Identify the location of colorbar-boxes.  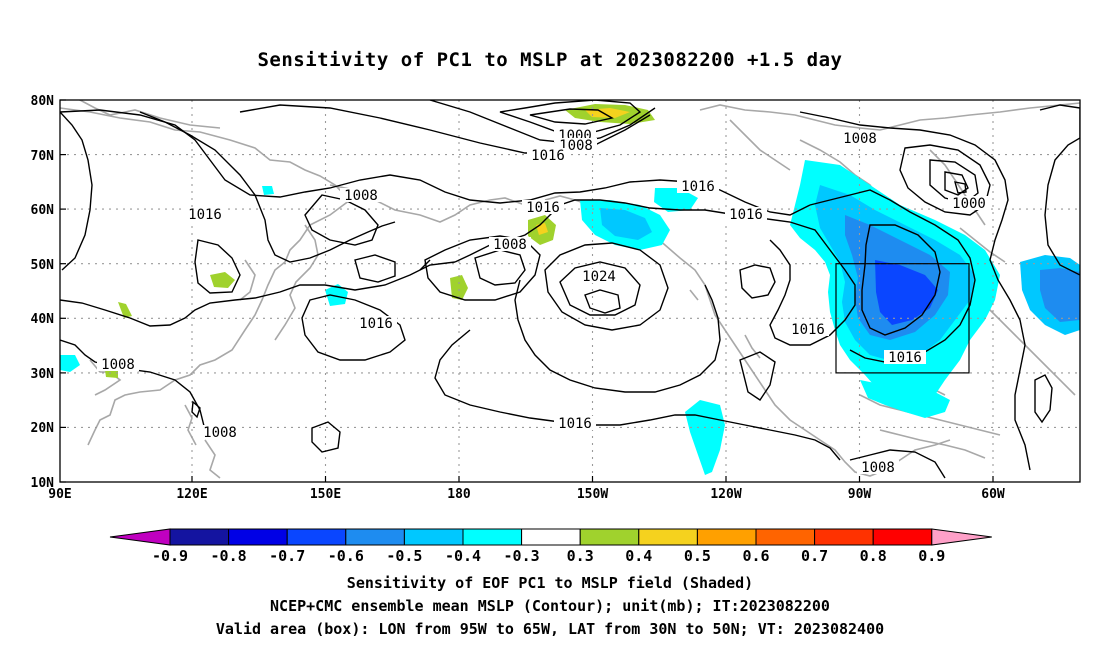
(550, 537).